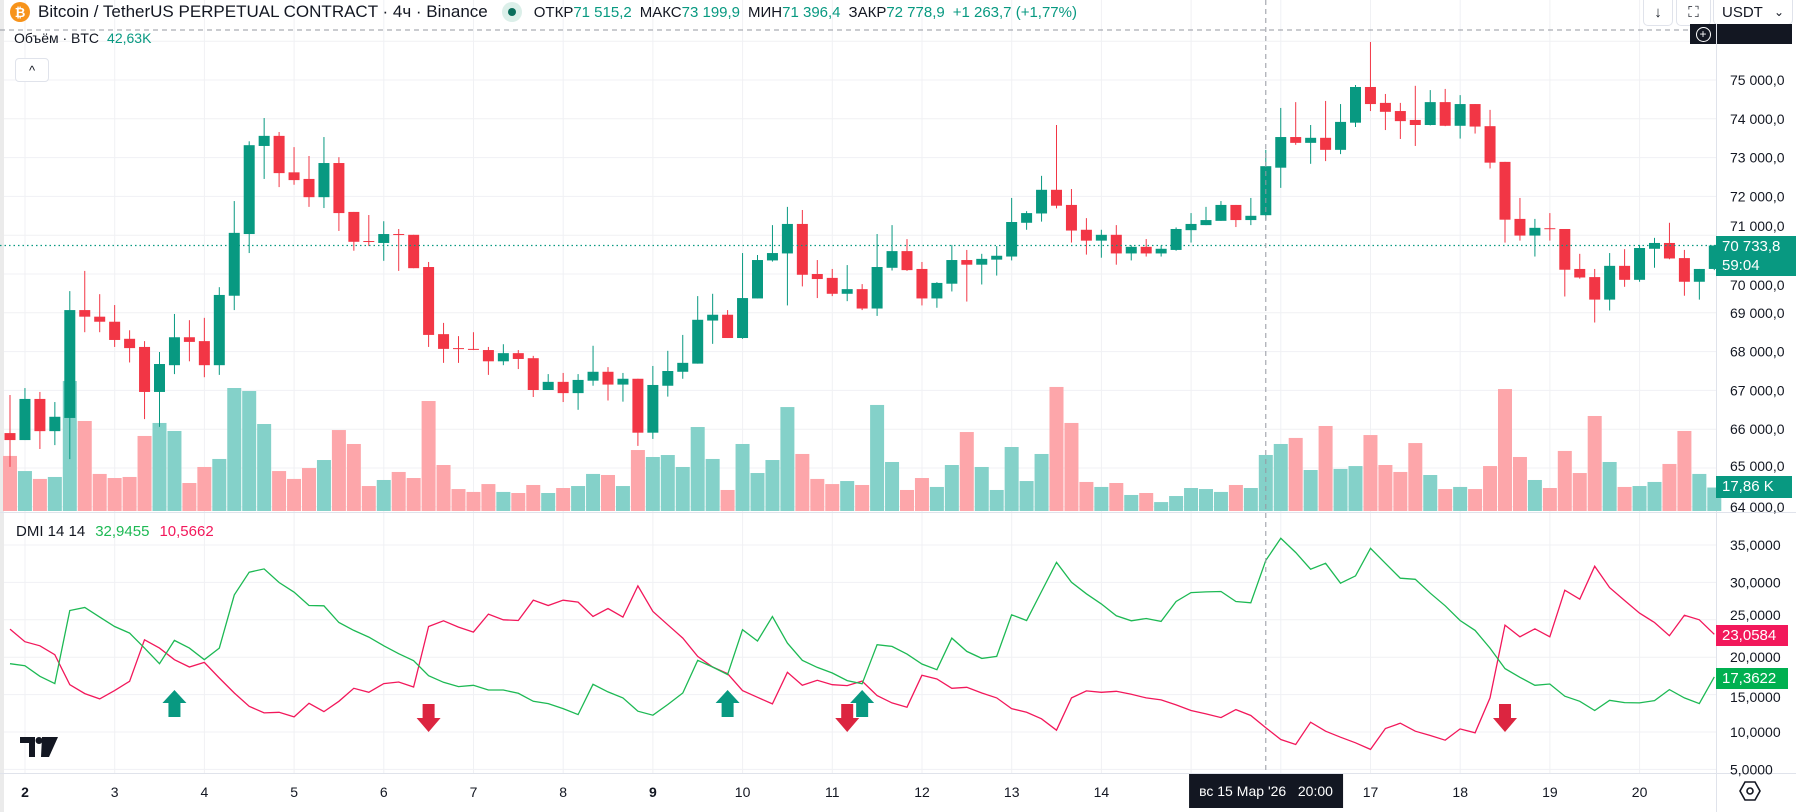 This screenshot has height=812, width=1796. I want to click on settings-icon, so click(1750, 791).